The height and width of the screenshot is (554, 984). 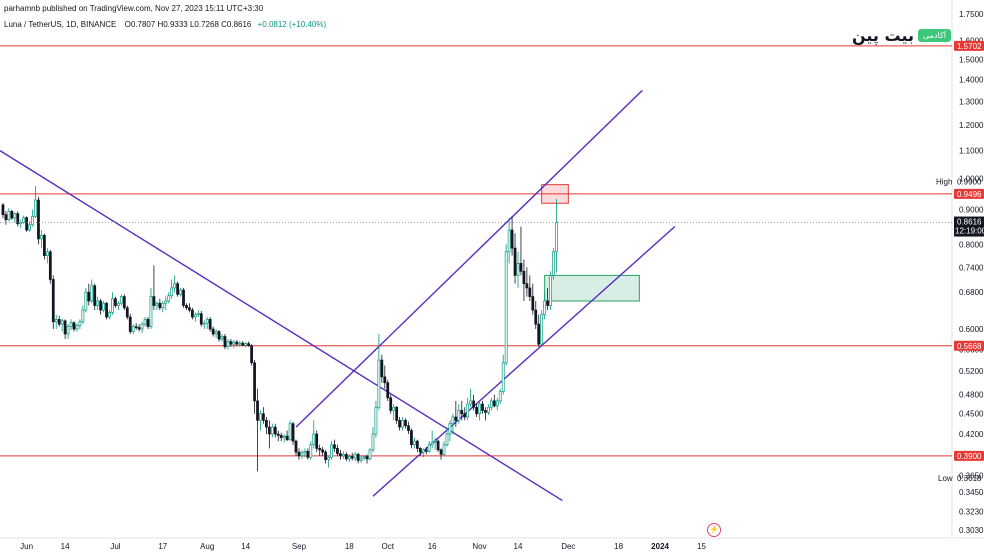 I want to click on y-tick-label: 1.0000, so click(x=971, y=179).